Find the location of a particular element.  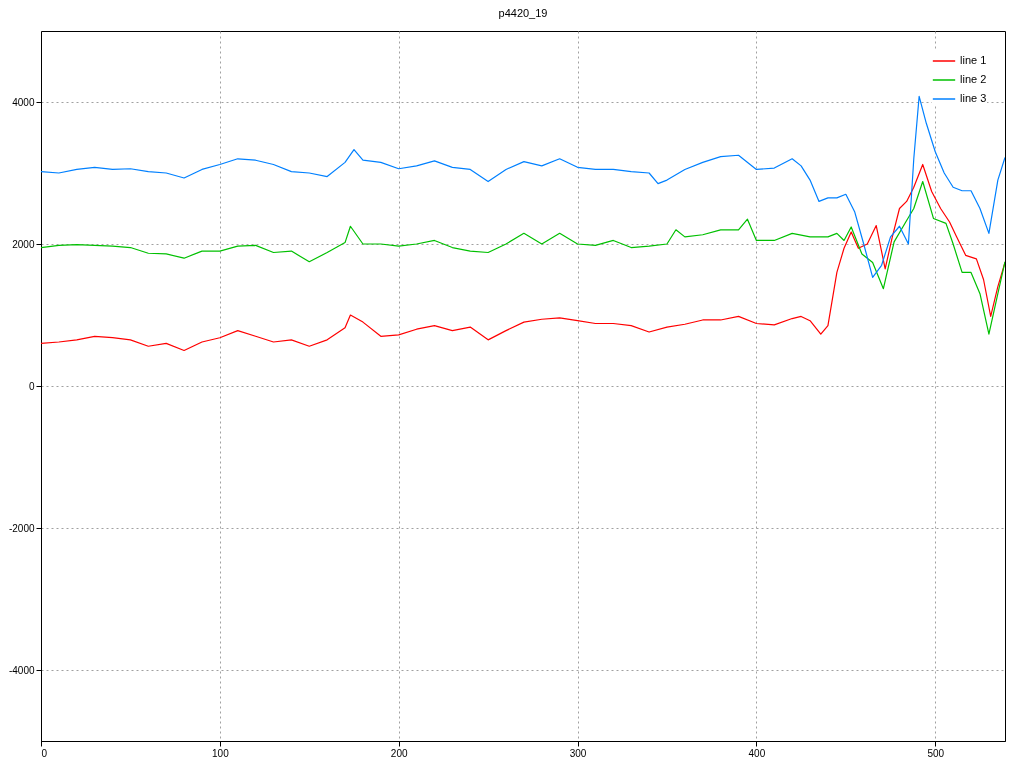

x-tick-label: 100 is located at coordinates (221, 753).